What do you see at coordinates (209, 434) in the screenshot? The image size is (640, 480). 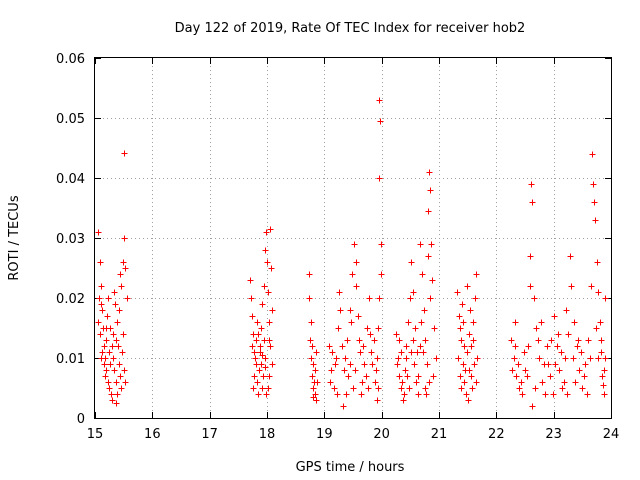 I see `x-tick-label: 17` at bounding box center [209, 434].